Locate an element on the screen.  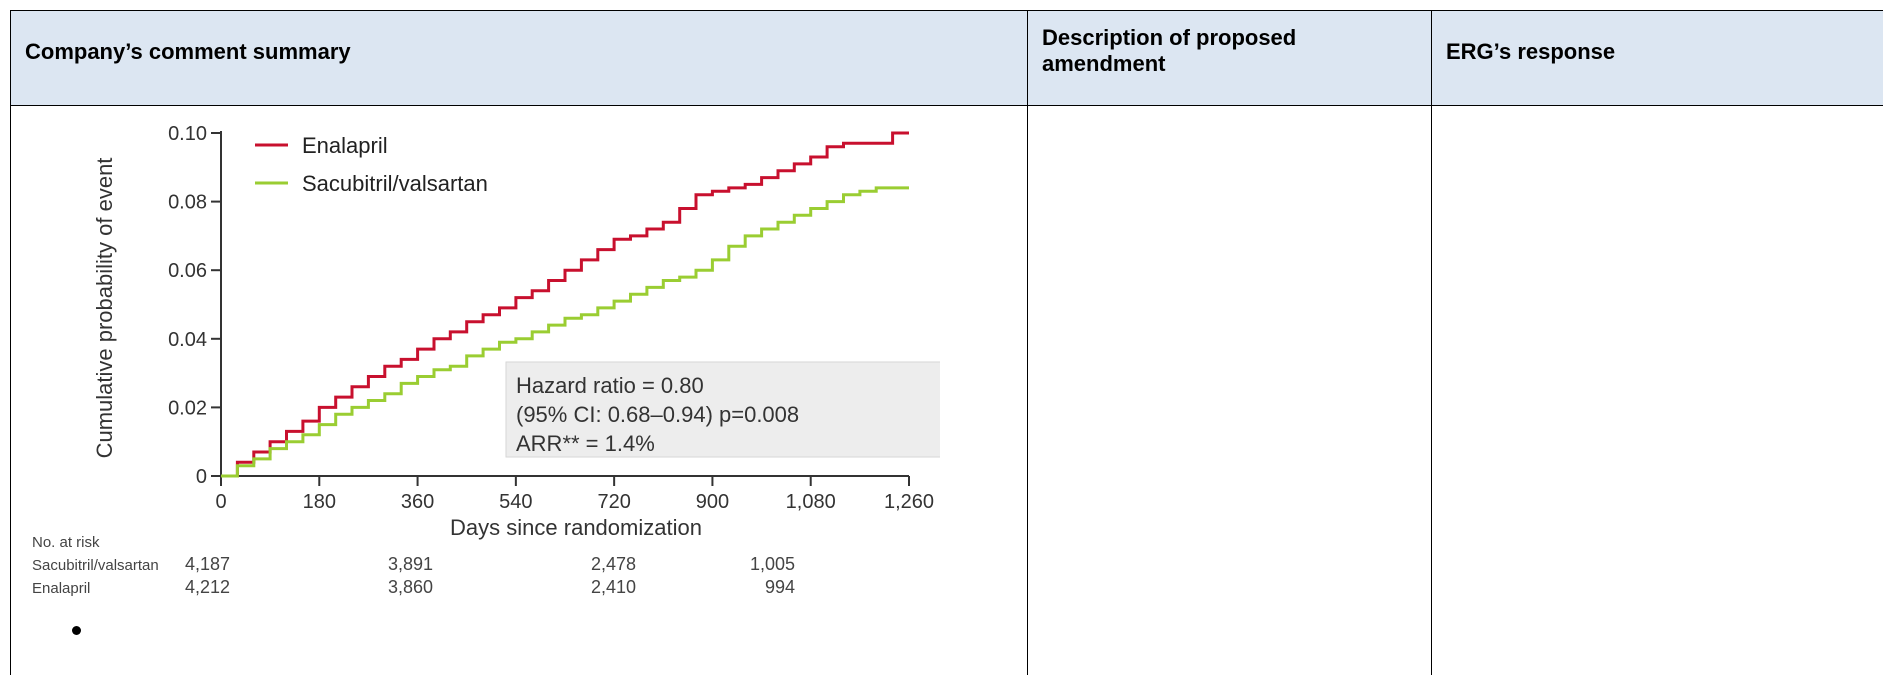
risk-table-title: No. at risk is located at coordinates (66, 542).